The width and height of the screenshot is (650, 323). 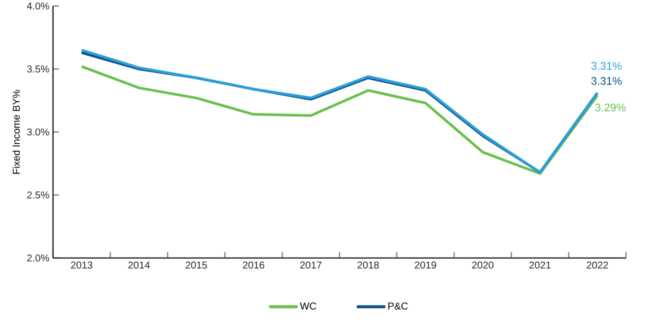 What do you see at coordinates (253, 265) in the screenshot?
I see `x-tick-label: 2016` at bounding box center [253, 265].